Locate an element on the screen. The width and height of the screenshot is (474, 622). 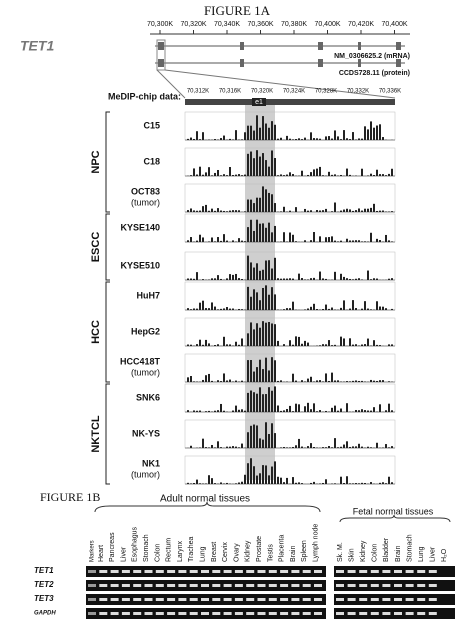
lane-label: Lung is located at coordinates (203, 554).